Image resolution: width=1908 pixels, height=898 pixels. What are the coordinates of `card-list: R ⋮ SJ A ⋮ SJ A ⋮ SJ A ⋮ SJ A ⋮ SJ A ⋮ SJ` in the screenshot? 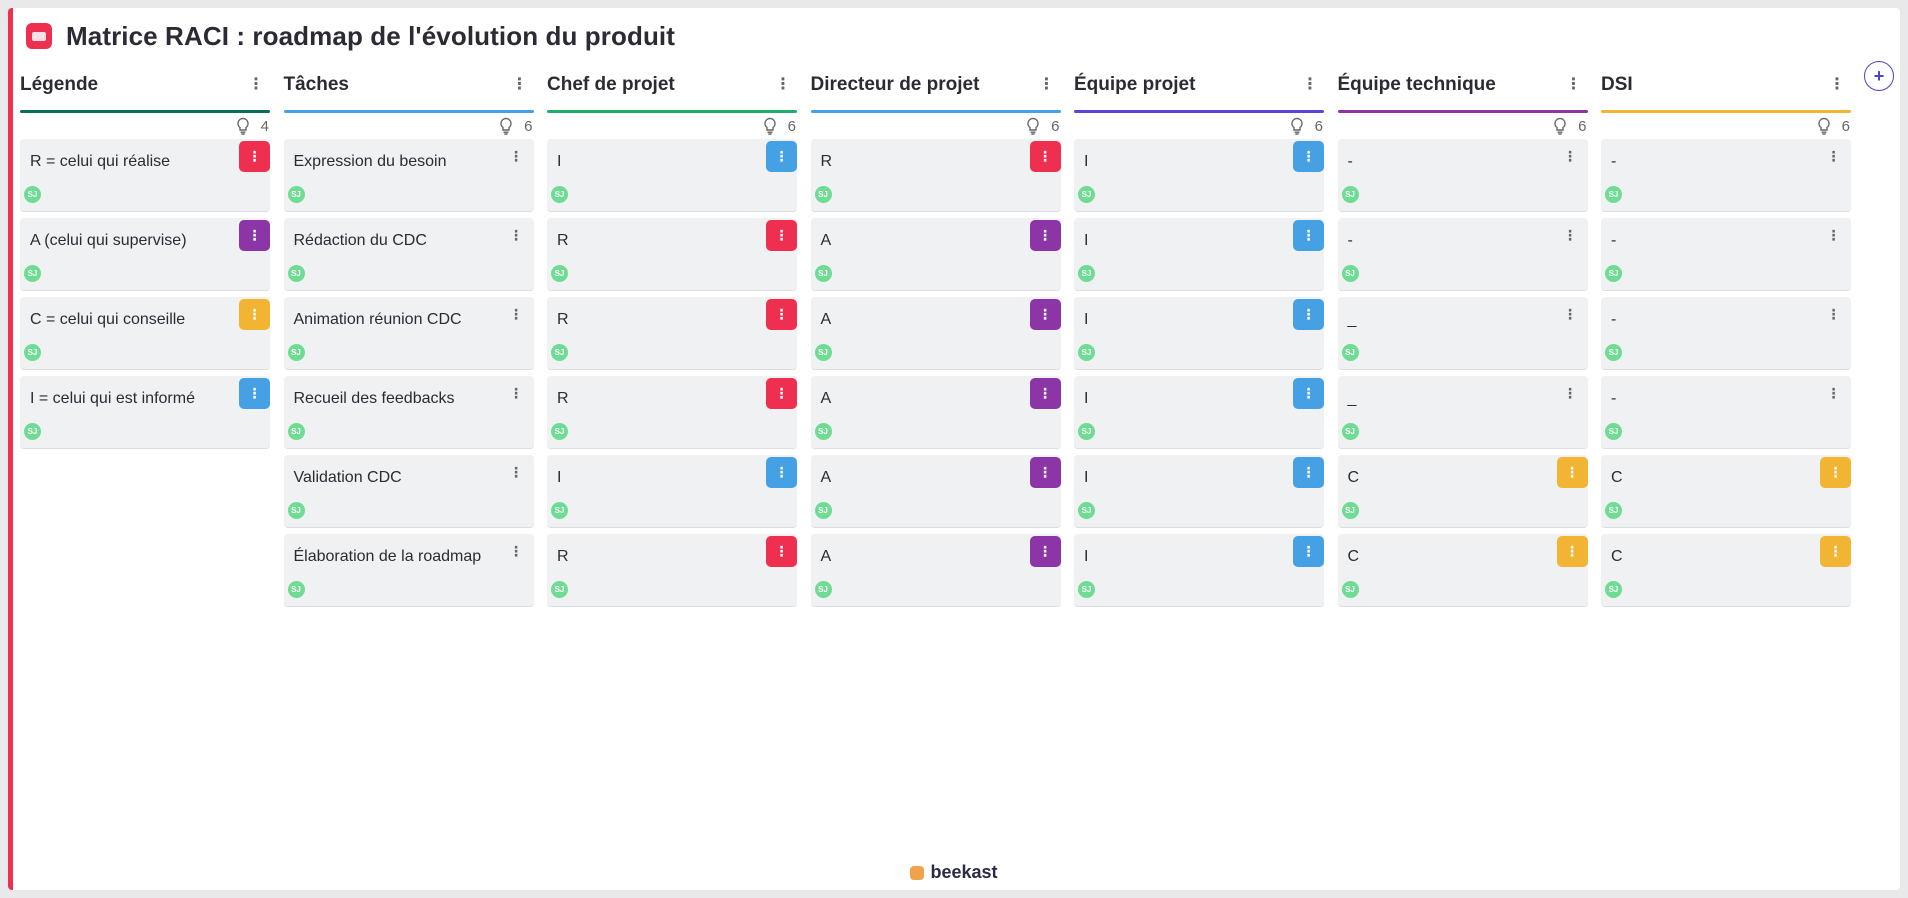 It's located at (935, 376).